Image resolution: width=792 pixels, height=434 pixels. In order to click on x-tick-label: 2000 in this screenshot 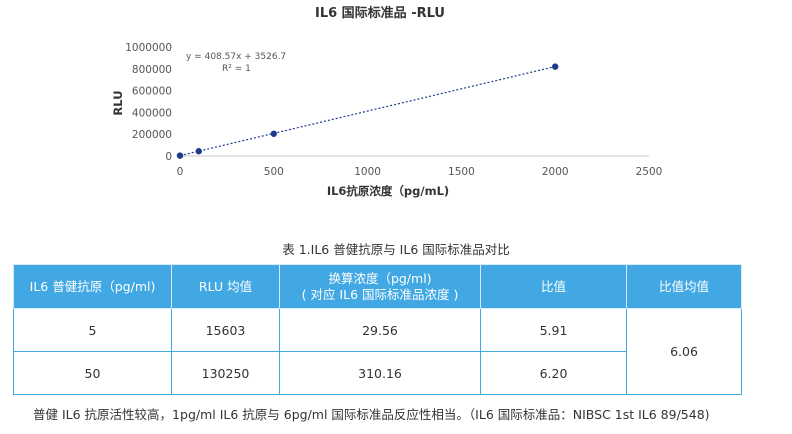, I will do `click(555, 172)`.